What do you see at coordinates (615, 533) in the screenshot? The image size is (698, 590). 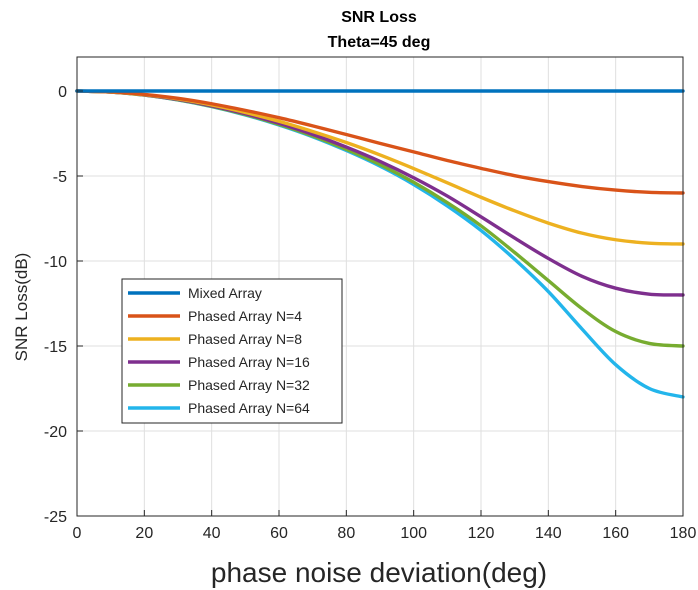 I see `x-tick-label: 160` at bounding box center [615, 533].